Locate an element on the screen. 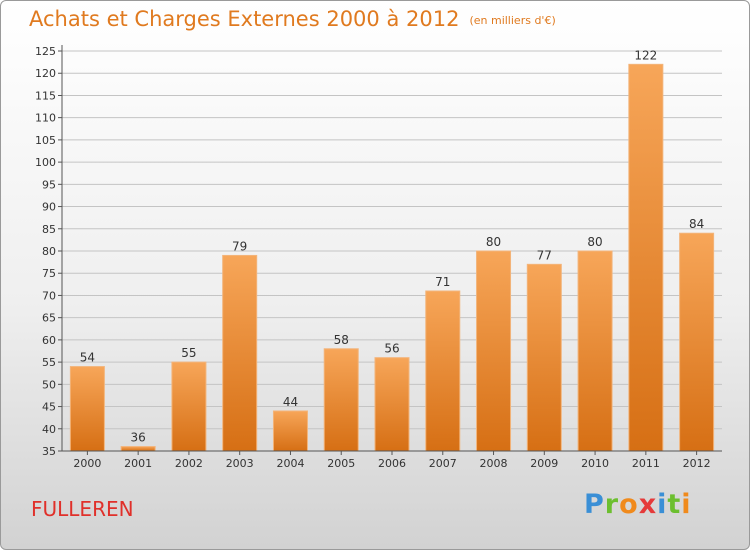  brand-letter: x is located at coordinates (648, 504).